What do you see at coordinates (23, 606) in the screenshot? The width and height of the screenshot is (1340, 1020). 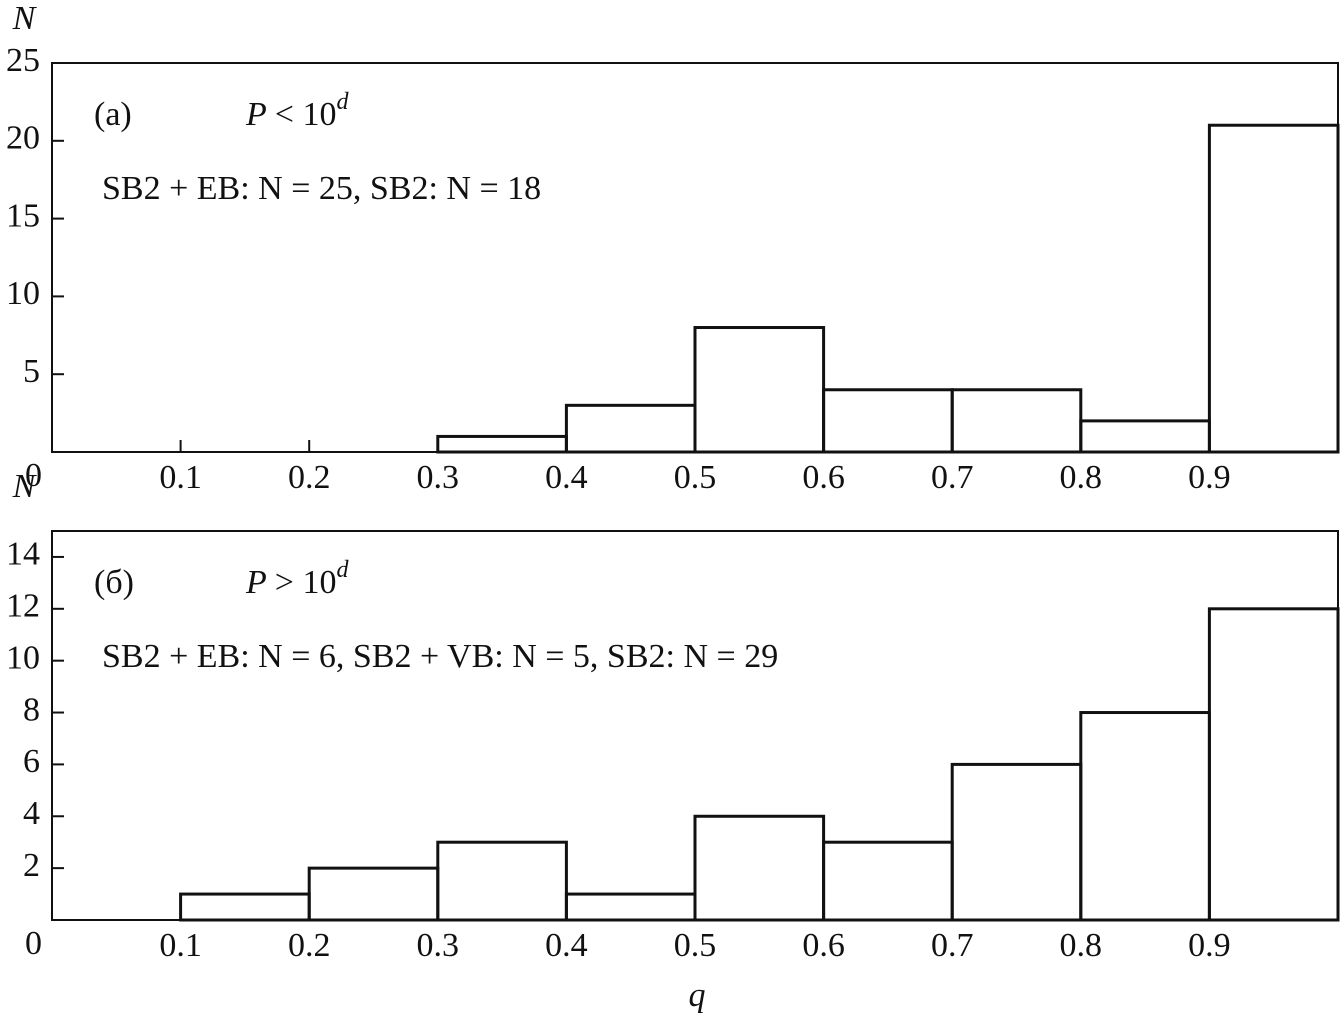 I see `y-tick-label: 12` at bounding box center [23, 606].